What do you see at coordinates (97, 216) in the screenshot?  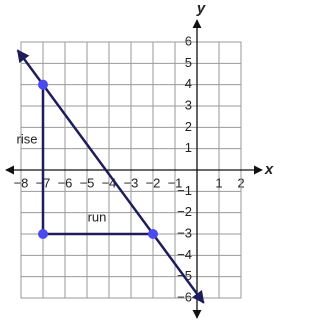 I see `run-label: run` at bounding box center [97, 216].